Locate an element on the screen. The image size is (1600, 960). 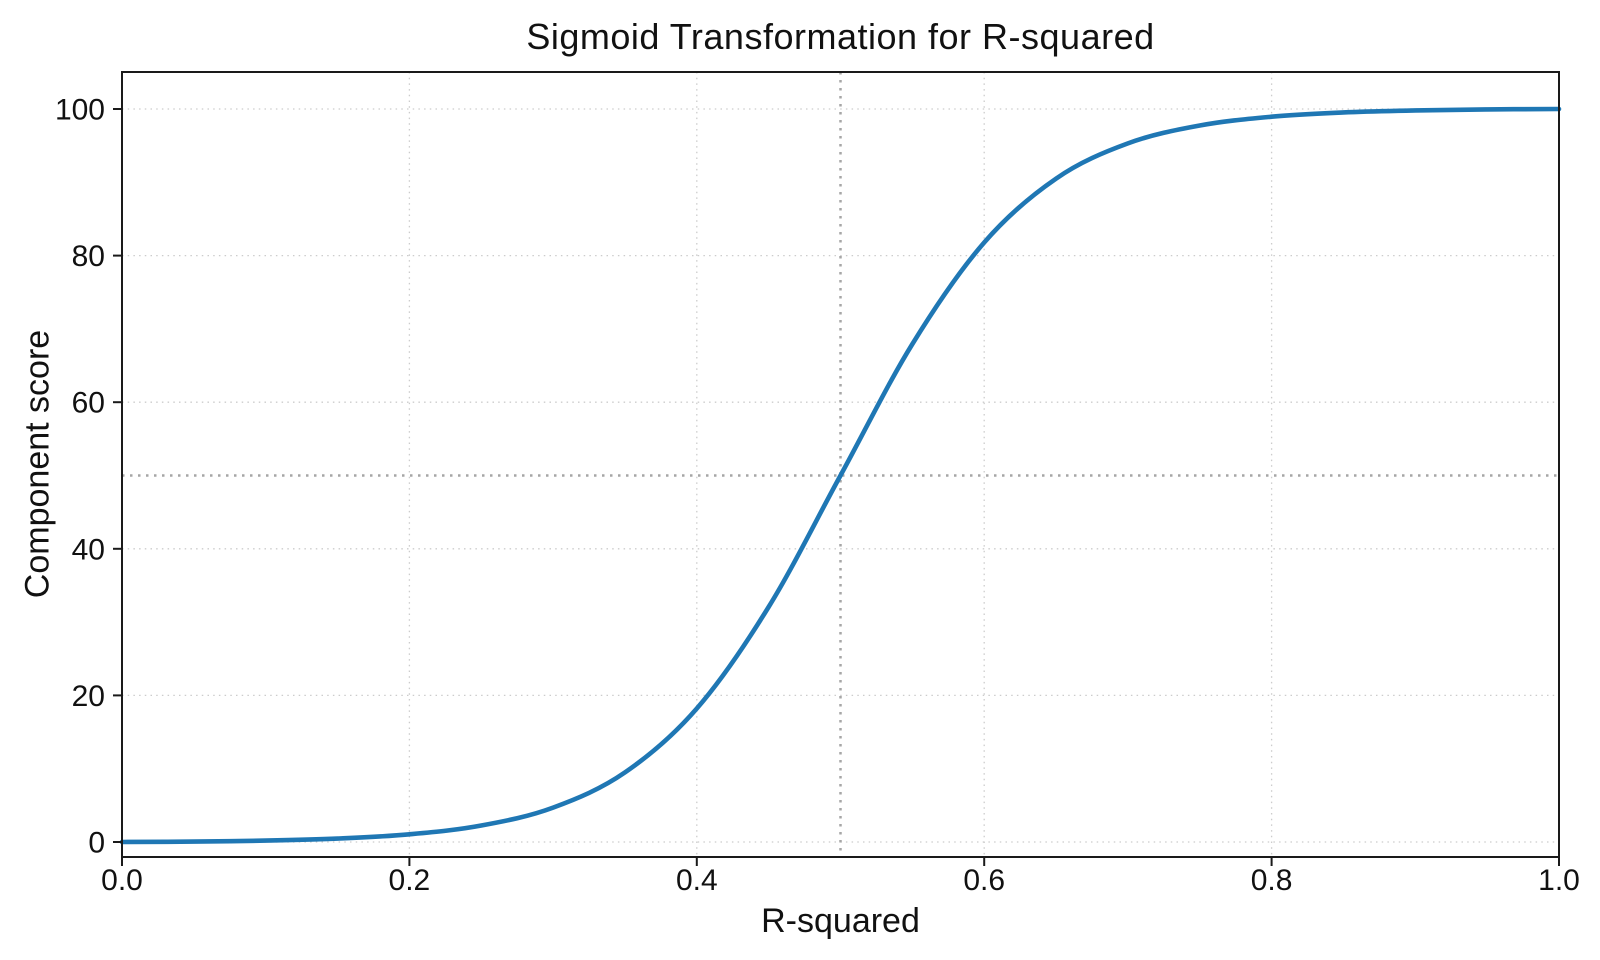
x-tick-label: 0.2 is located at coordinates (410, 880).